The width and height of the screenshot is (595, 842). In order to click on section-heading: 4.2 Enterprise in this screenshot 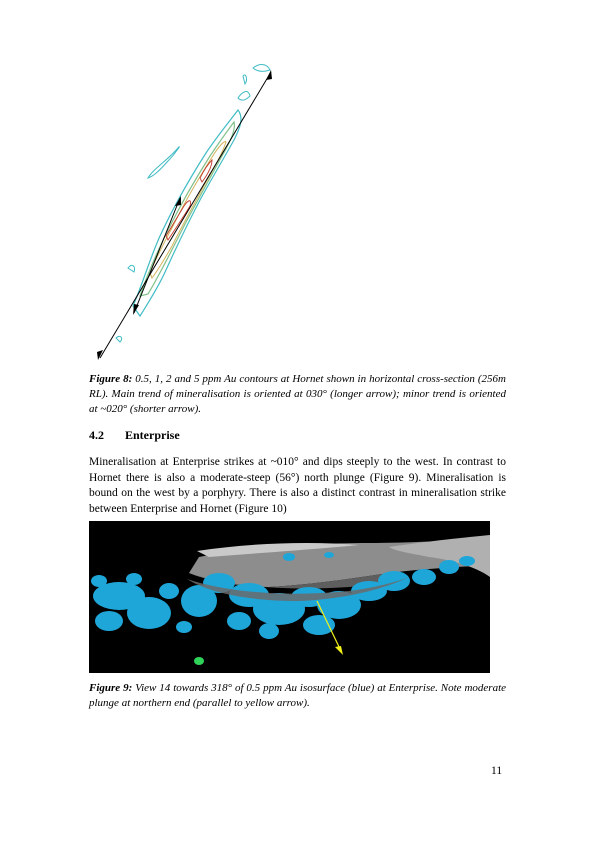, I will do `click(134, 435)`.